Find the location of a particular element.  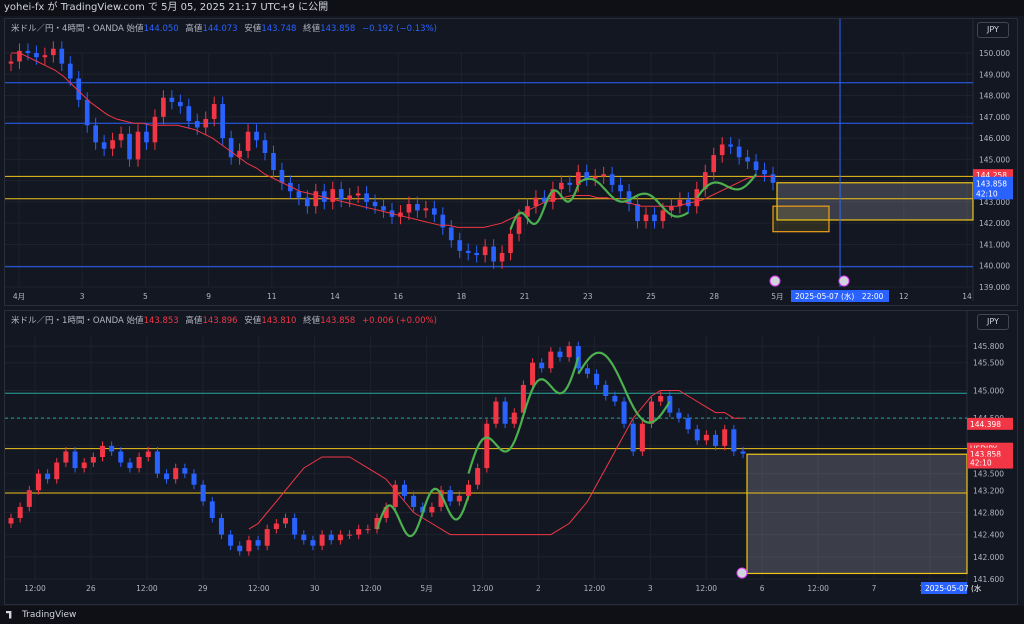

x-tick-label: 30 is located at coordinates (315, 588).